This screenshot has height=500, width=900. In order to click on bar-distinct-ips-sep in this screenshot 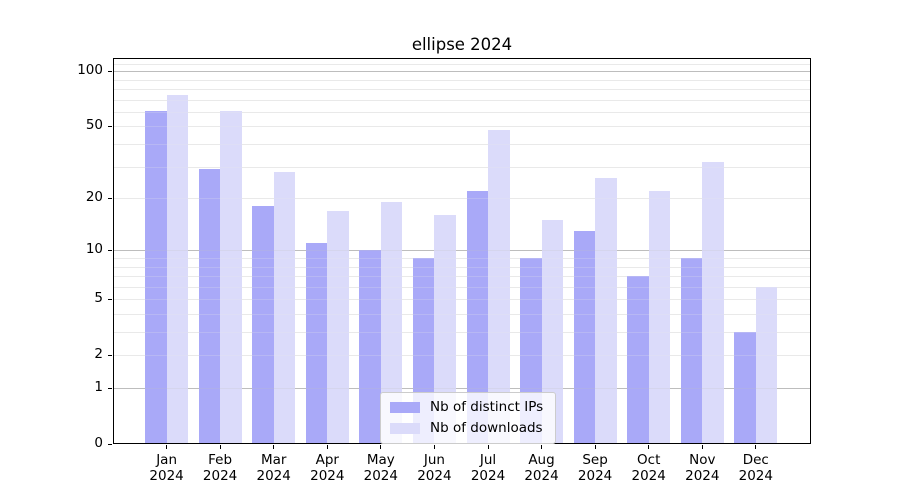, I will do `click(584, 336)`.